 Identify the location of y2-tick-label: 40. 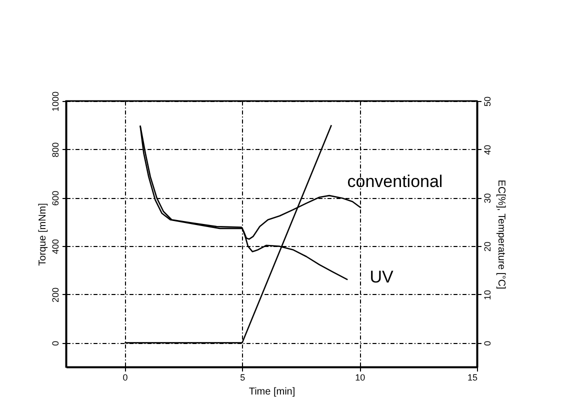
(487, 149).